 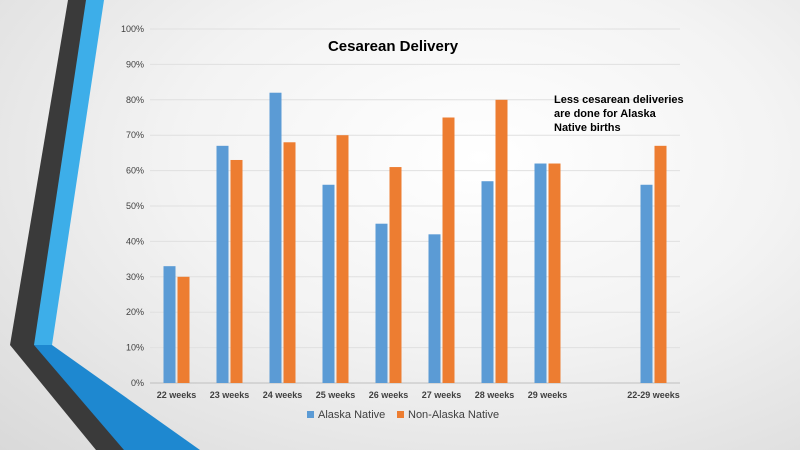 I want to click on stripe-bottom-blue, so click(x=117, y=397).